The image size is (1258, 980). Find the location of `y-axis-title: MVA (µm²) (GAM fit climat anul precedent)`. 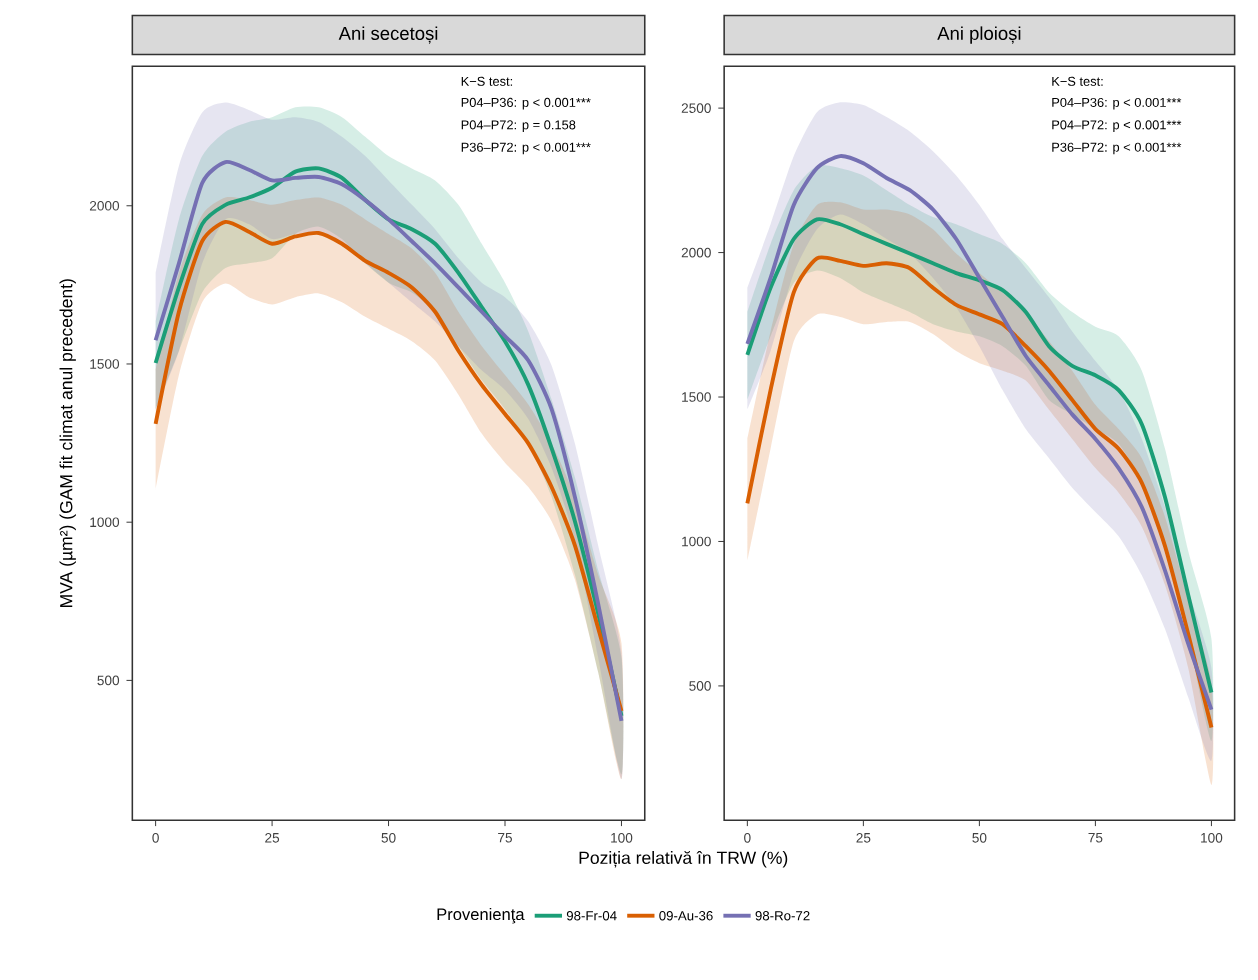

y-axis-title: MVA (µm²) (GAM fit climat anul precedent) is located at coordinates (67, 443).